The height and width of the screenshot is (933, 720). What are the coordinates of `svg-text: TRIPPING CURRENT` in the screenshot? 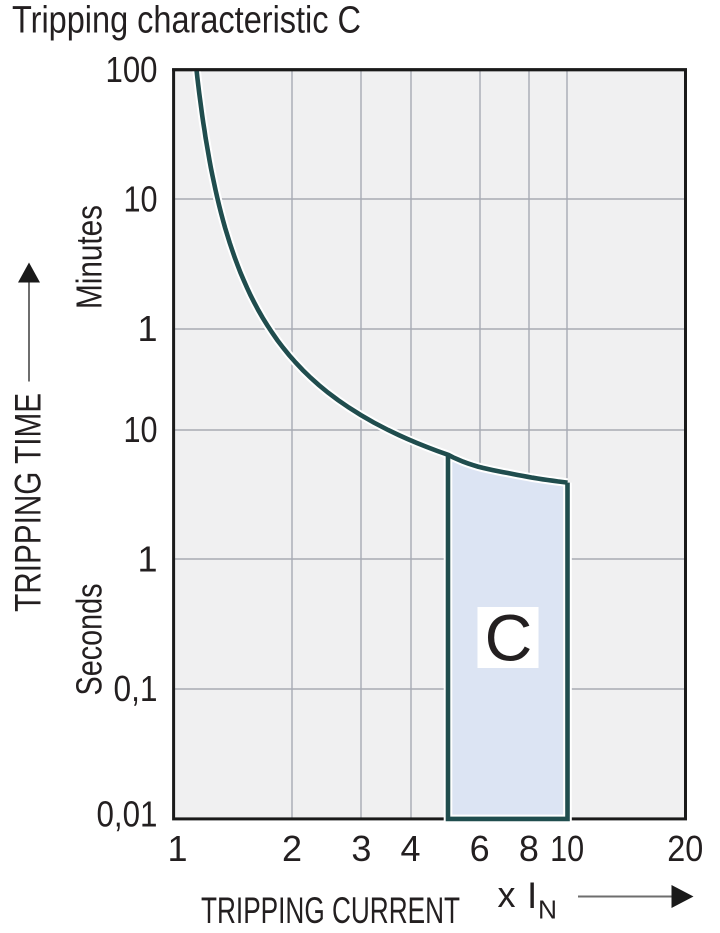 It's located at (330, 909).